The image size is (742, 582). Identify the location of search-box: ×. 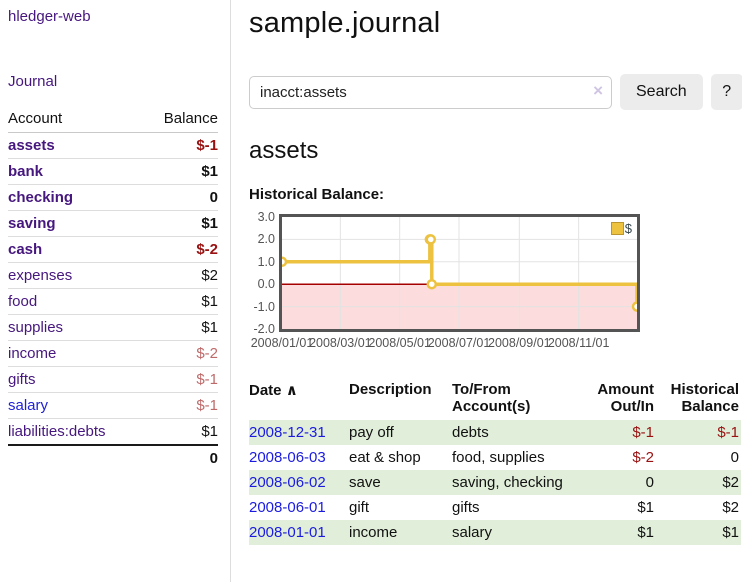
(430, 92).